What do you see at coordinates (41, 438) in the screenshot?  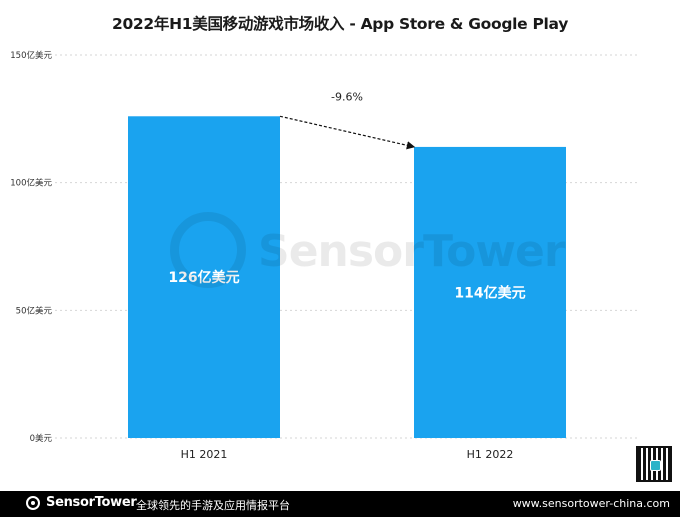 I see `y-tick-label: 0美元` at bounding box center [41, 438].